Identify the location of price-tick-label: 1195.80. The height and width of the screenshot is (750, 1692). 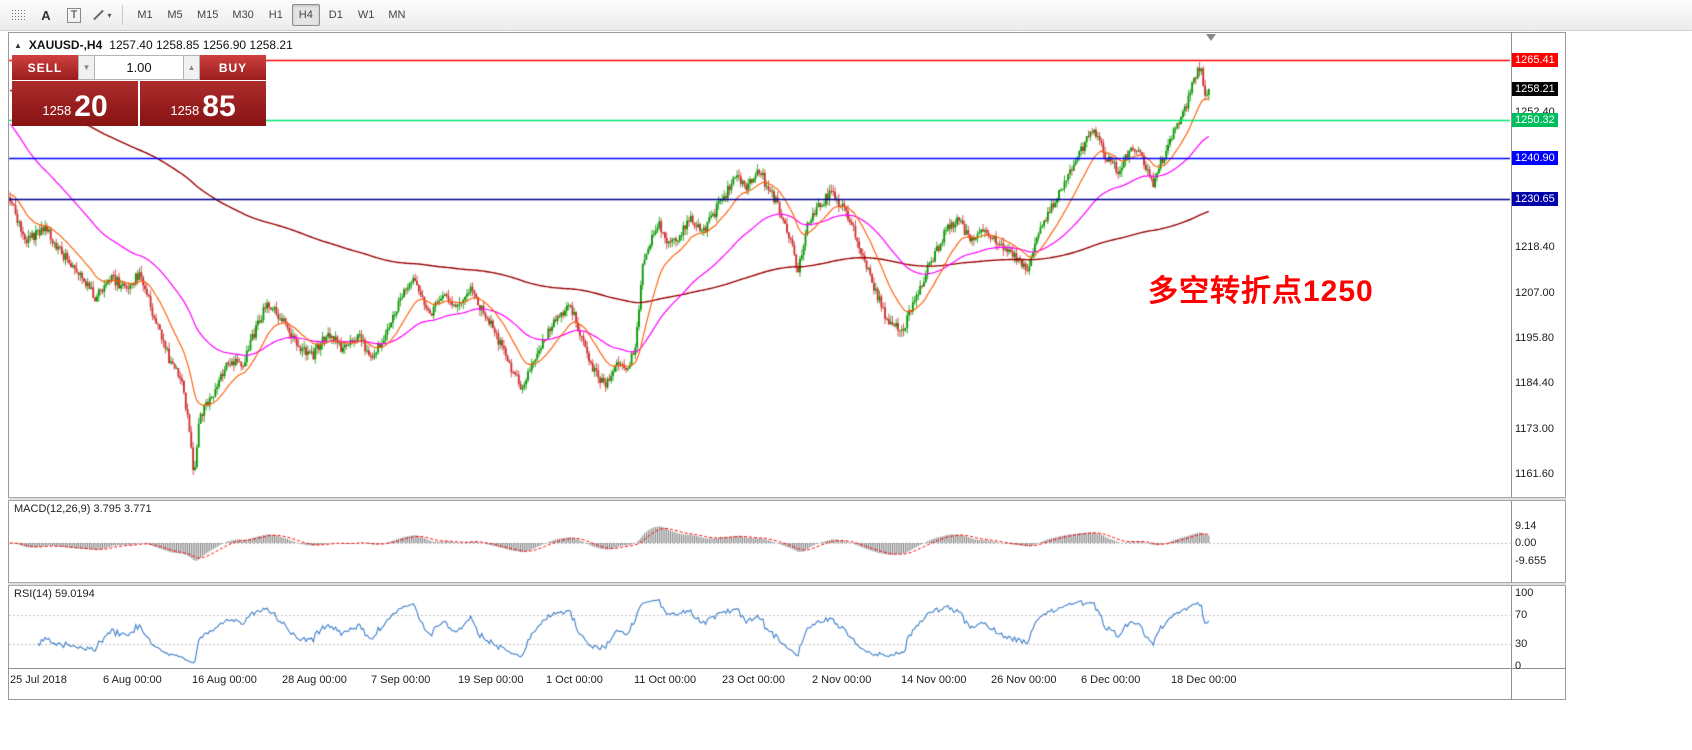
(1534, 337).